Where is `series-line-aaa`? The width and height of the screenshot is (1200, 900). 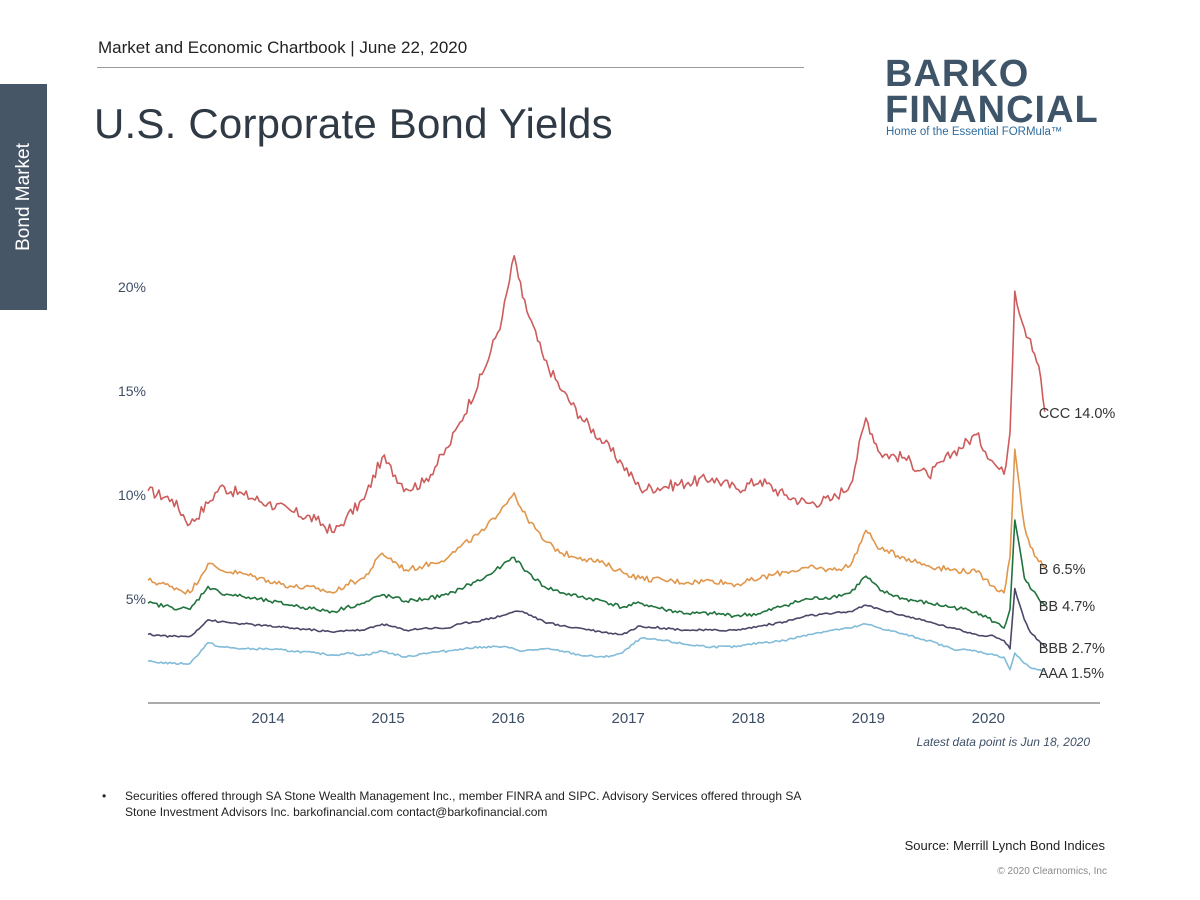
series-line-aaa is located at coordinates (596, 648).